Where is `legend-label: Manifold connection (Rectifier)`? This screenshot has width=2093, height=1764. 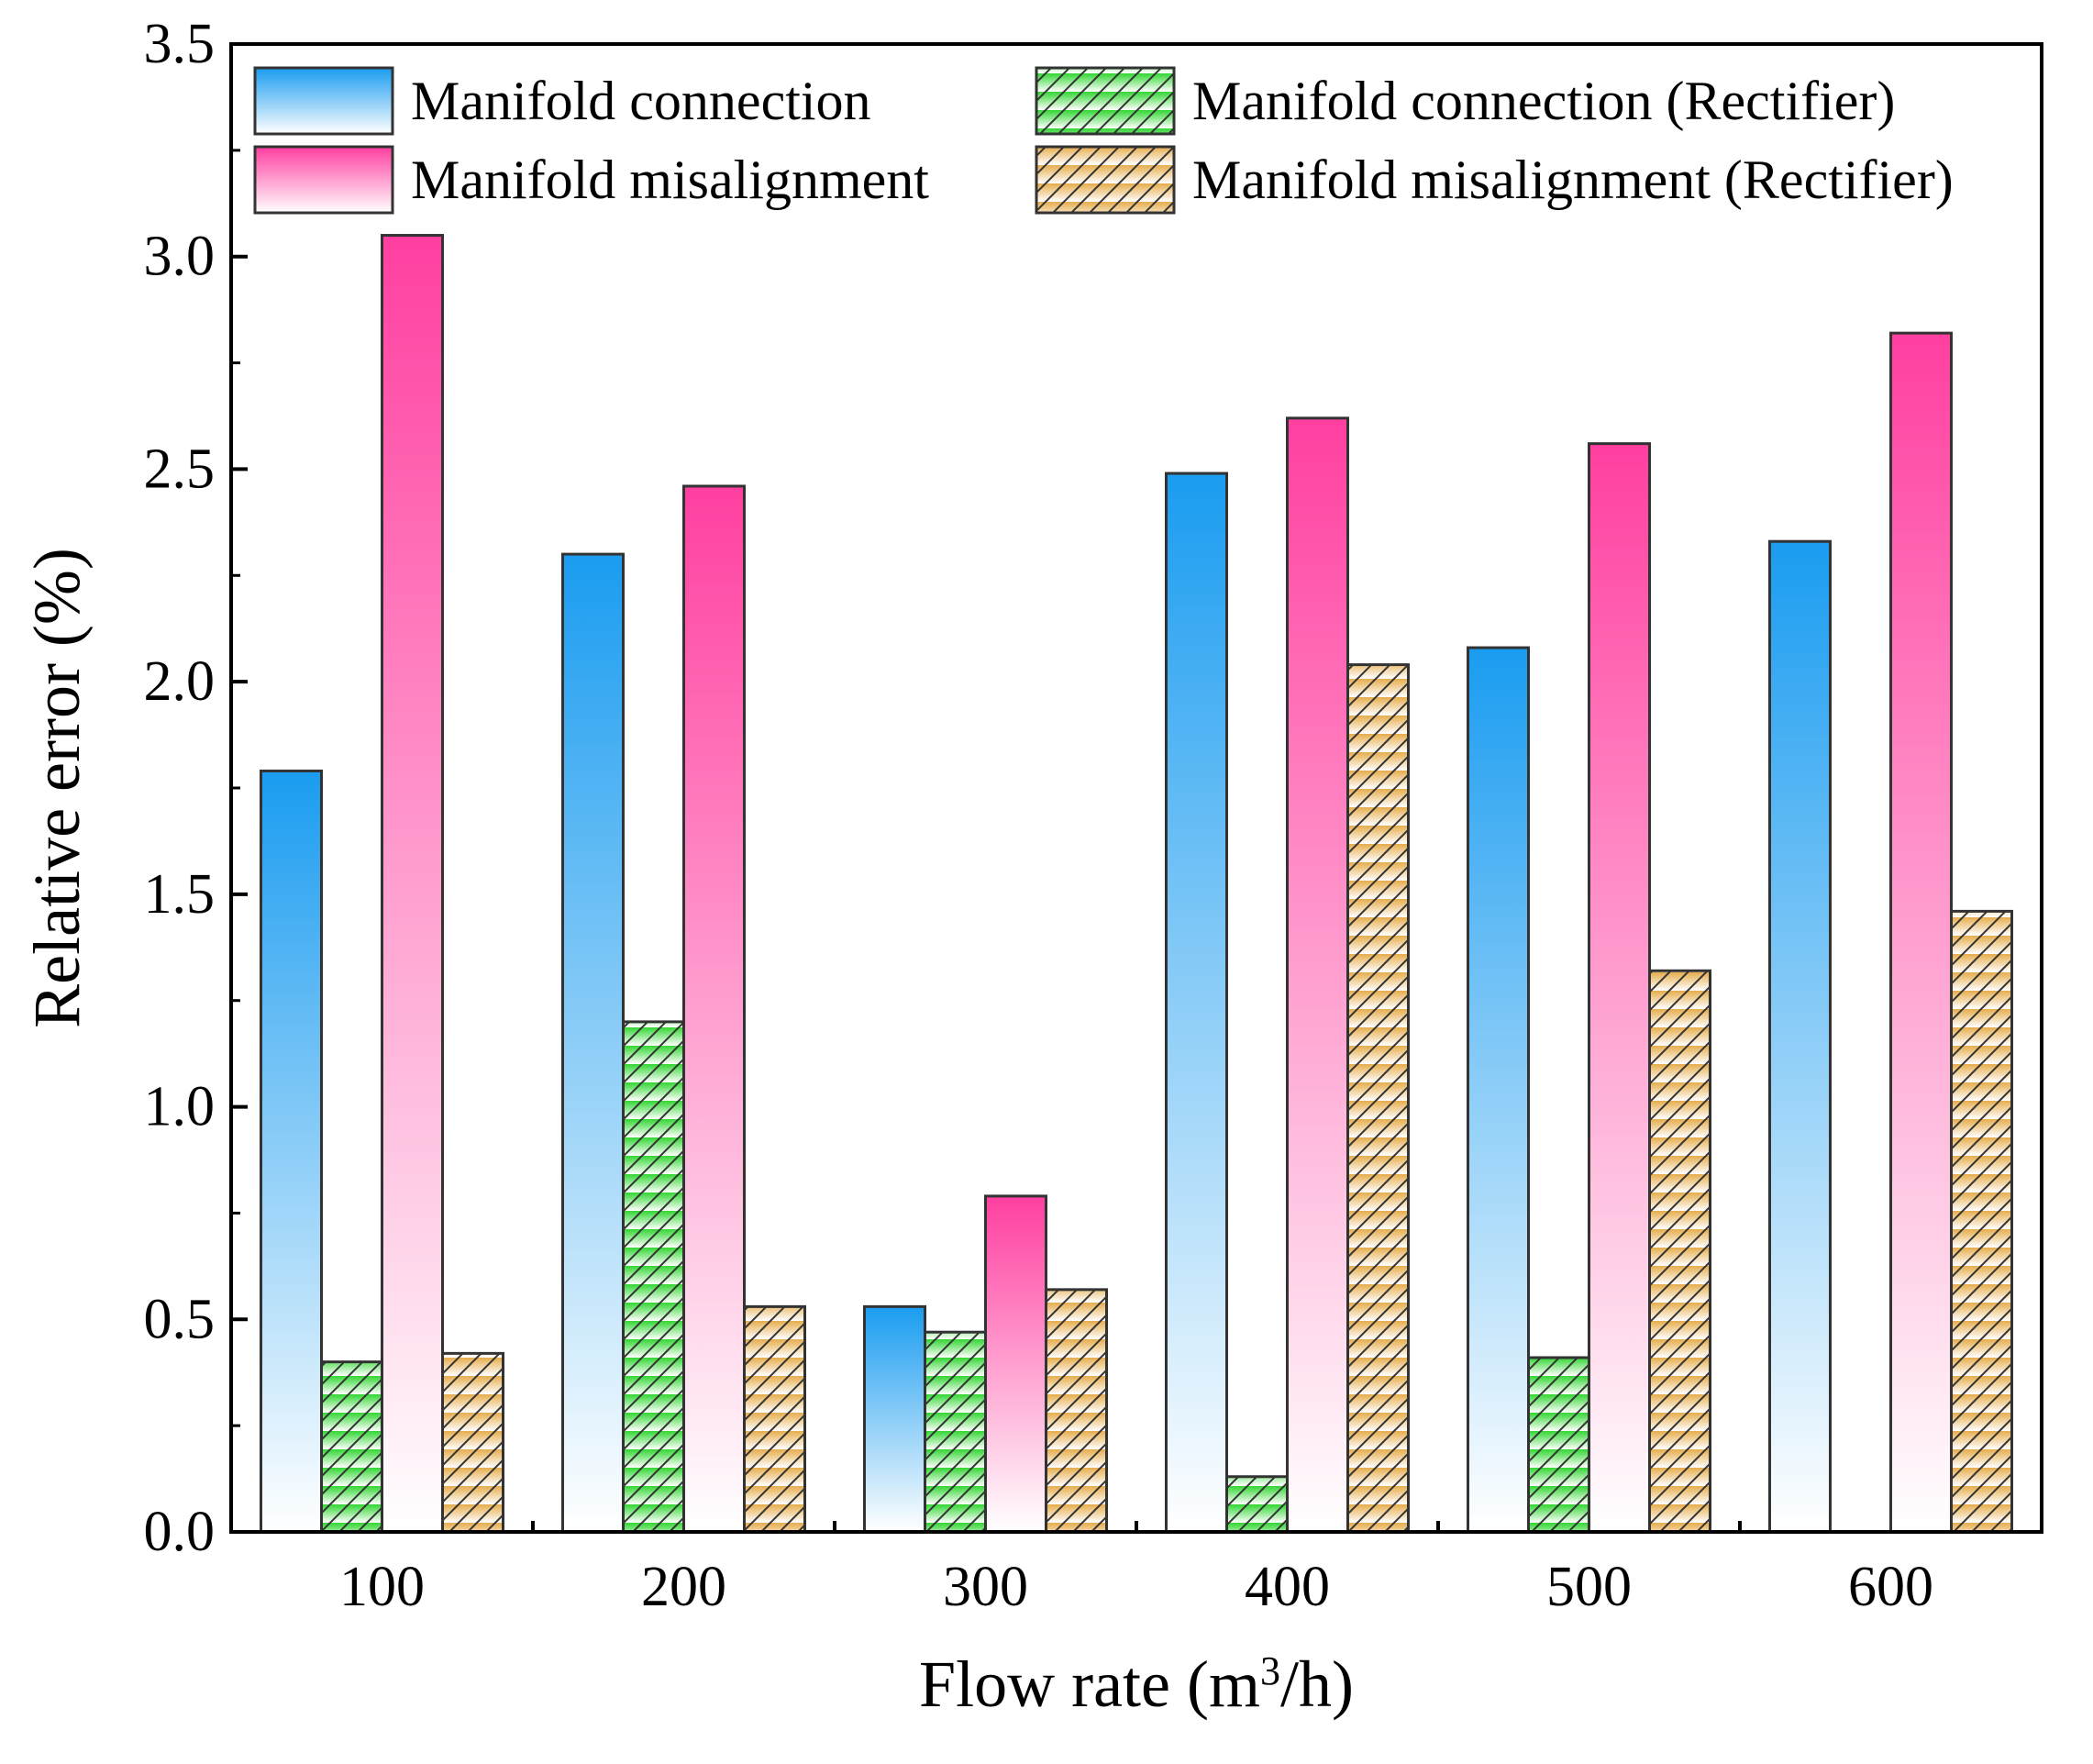 legend-label: Manifold connection (Rectifier) is located at coordinates (1543, 101).